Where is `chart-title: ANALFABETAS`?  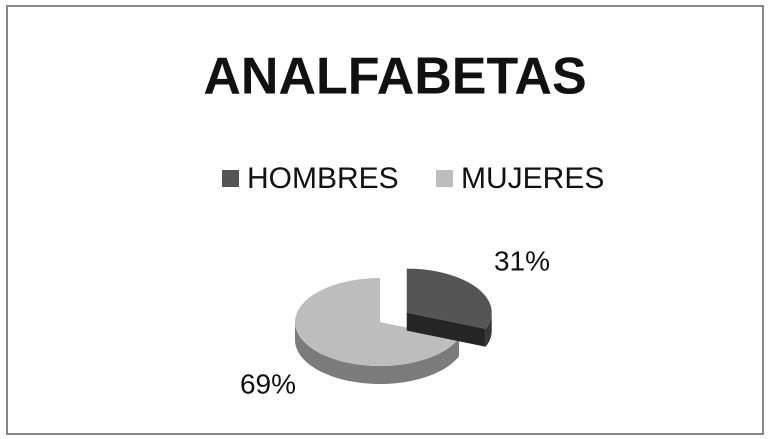
chart-title: ANALFABETAS is located at coordinates (394, 77).